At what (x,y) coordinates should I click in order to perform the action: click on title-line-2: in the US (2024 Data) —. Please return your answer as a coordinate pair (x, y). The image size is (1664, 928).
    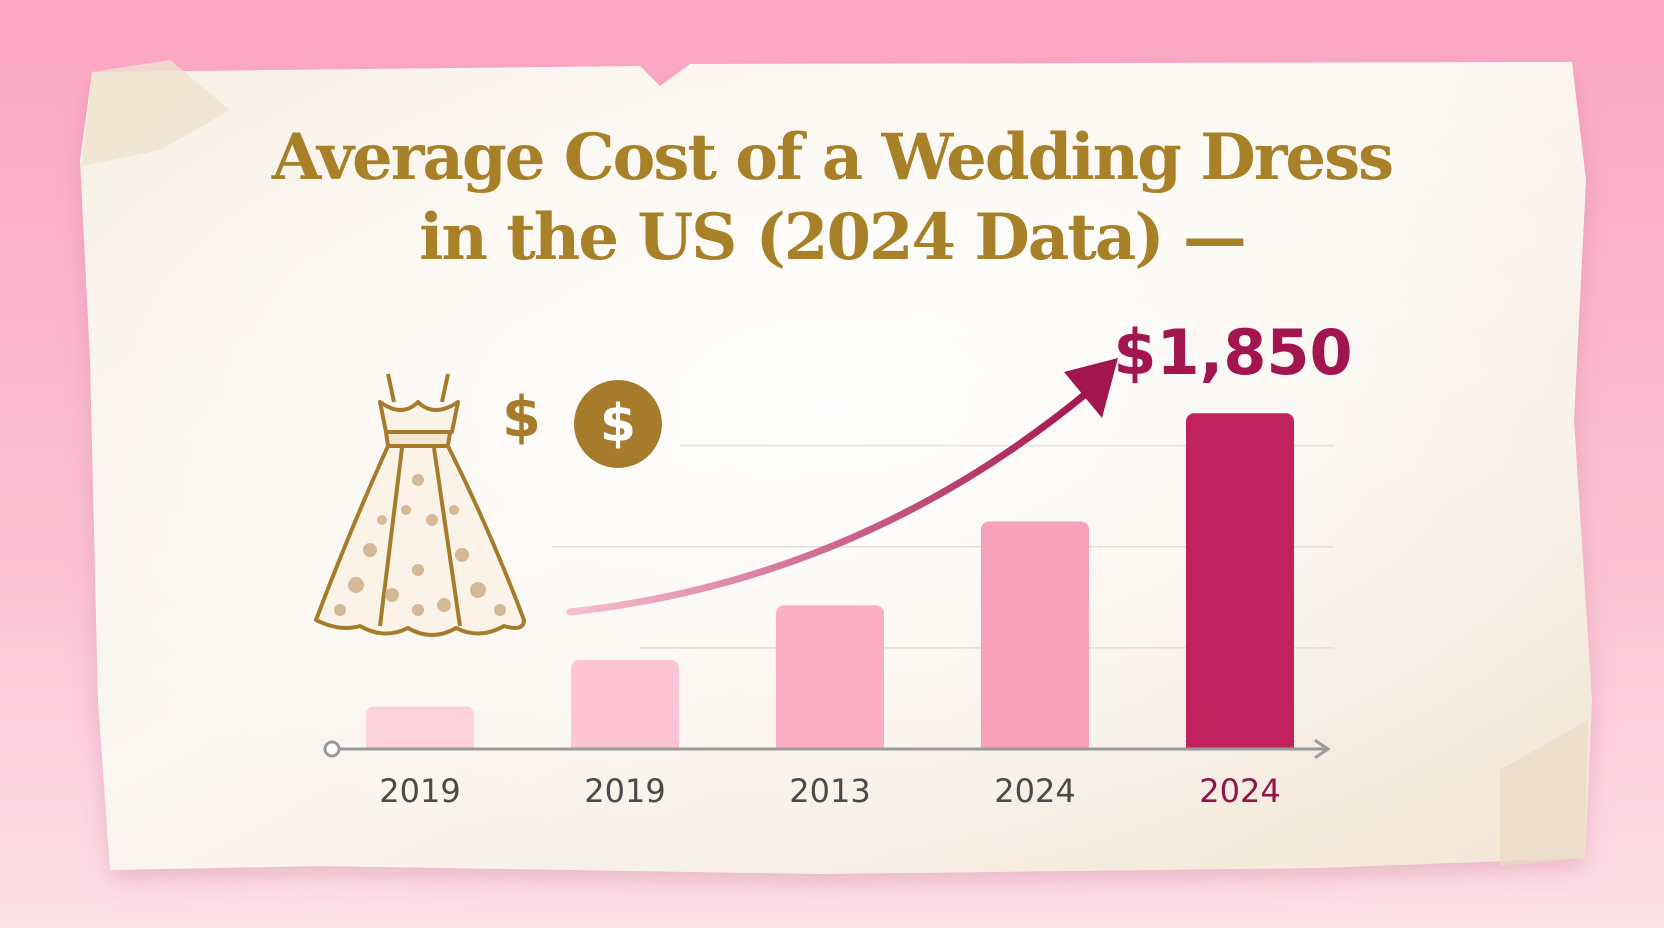
    Looking at the image, I should click on (833, 237).